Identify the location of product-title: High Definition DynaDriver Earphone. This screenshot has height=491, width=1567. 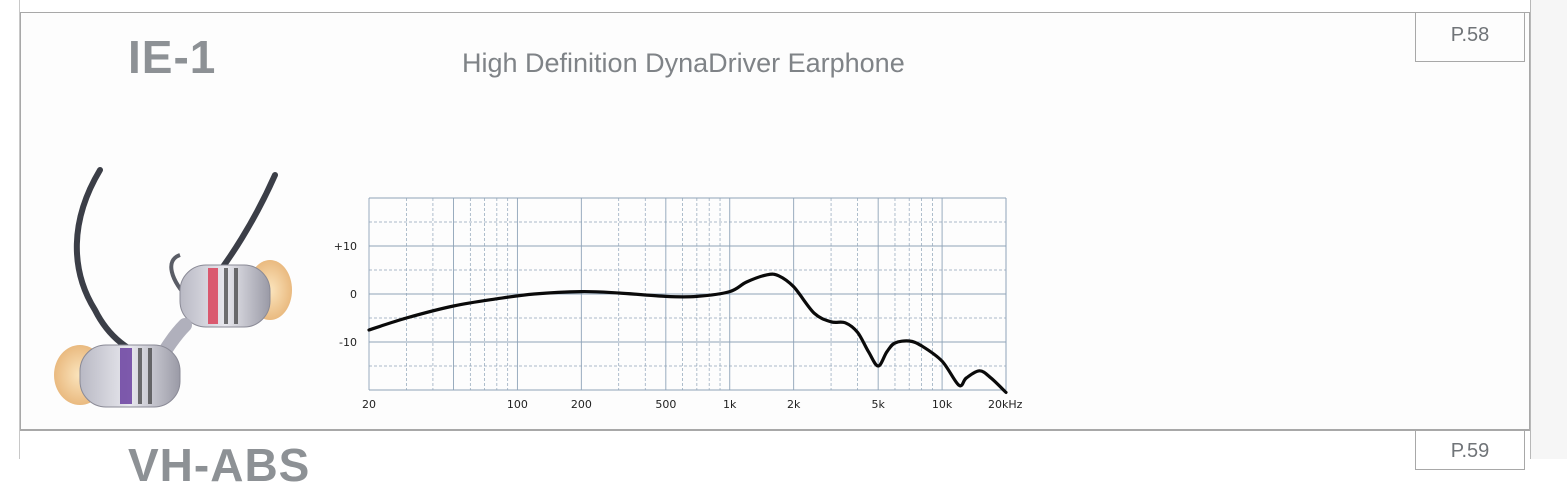
(683, 63).